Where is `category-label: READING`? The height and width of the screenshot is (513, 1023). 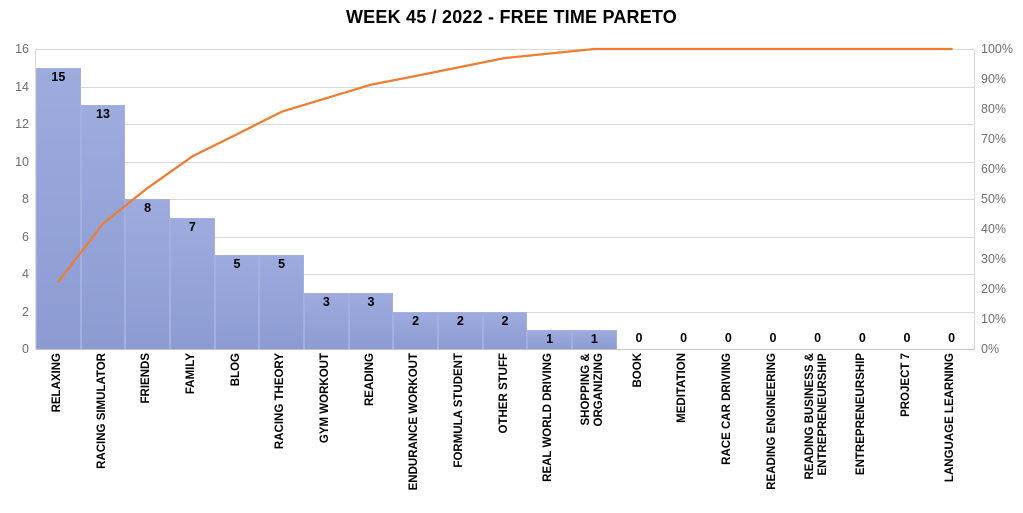
category-label: READING is located at coordinates (370, 432).